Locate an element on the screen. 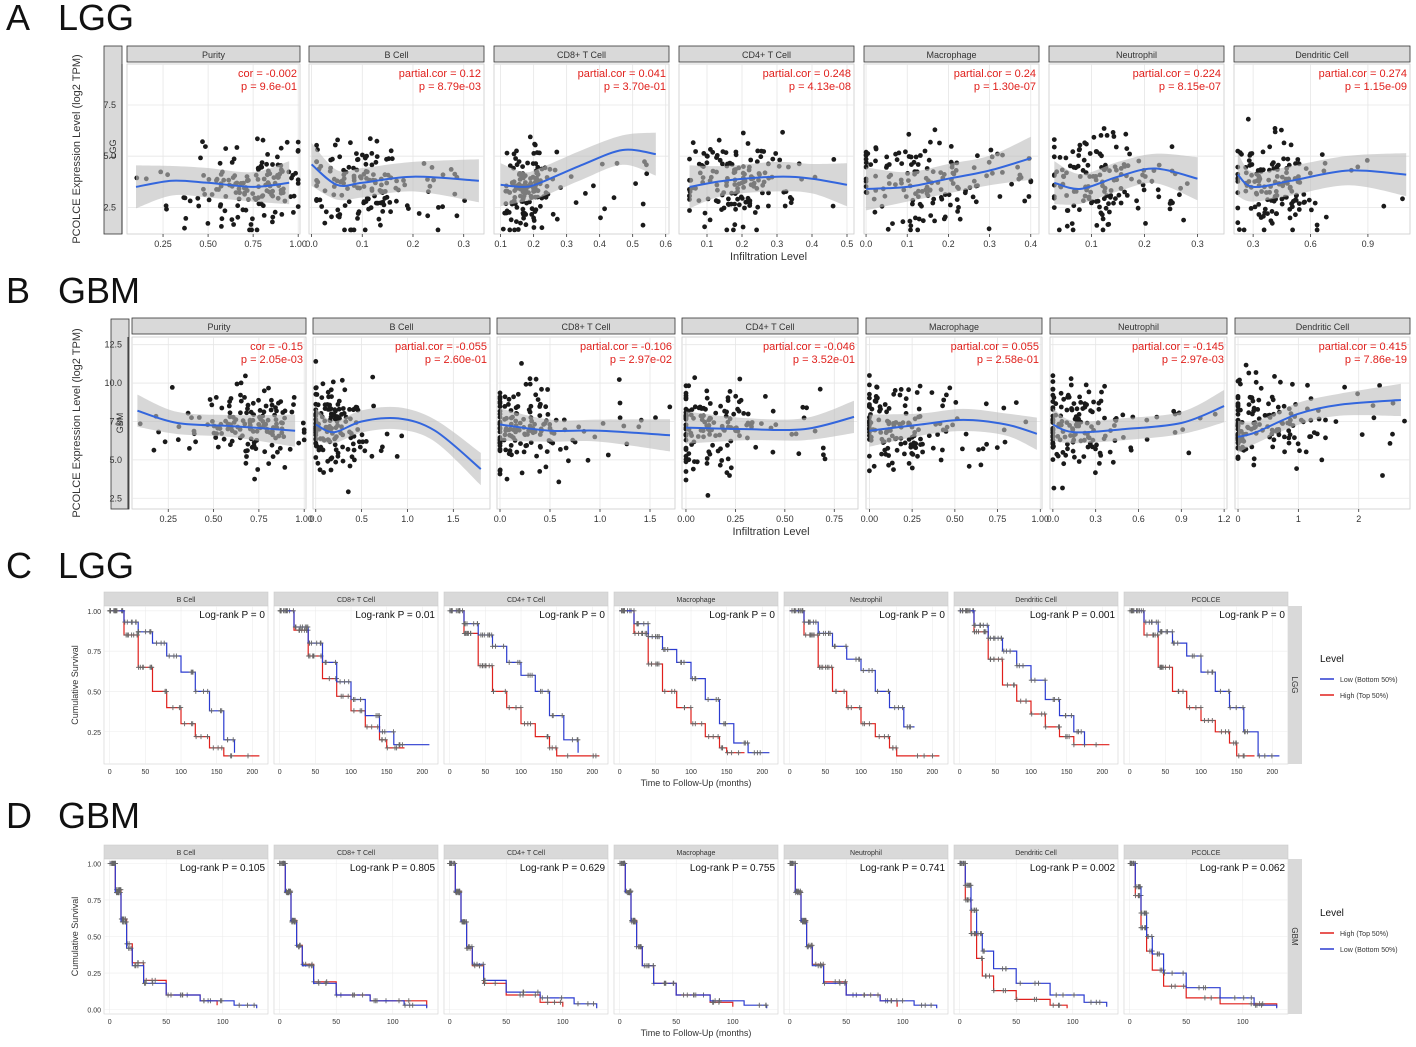  facet-strip-label: CD4+ T Cell is located at coordinates (770, 327).